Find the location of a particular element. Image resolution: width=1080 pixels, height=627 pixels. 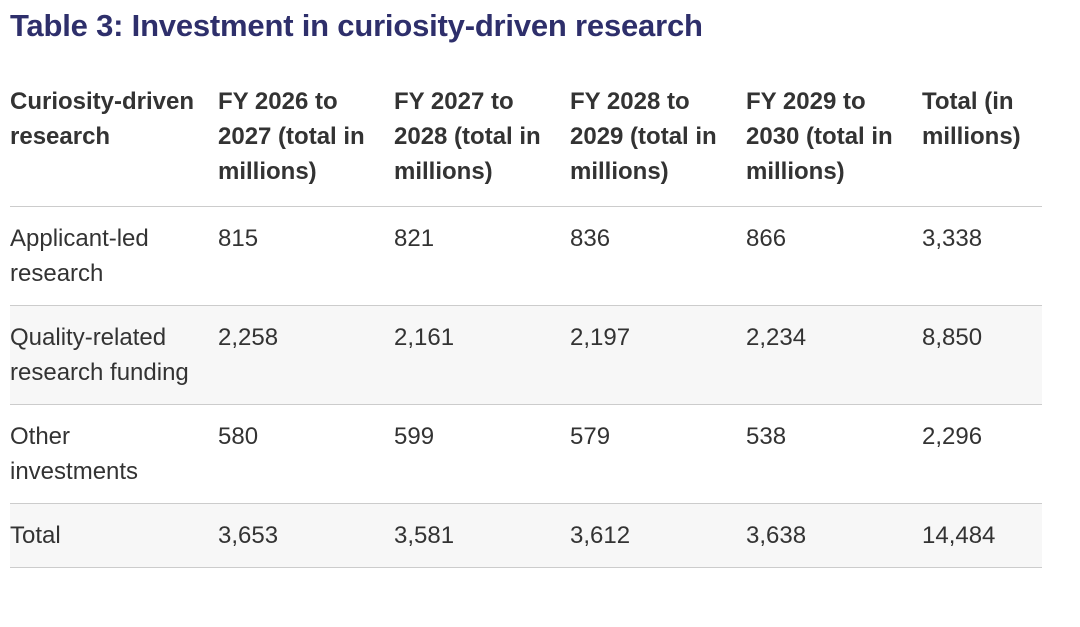

header-cell: FY 2027 to 2028 (total in millions) is located at coordinates (467, 136).